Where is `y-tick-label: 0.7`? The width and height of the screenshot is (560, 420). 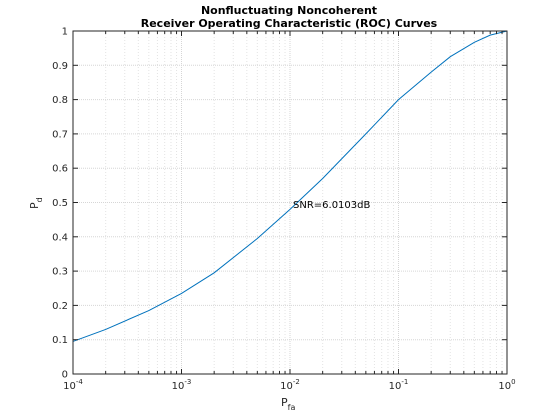 y-tick-label: 0.7 is located at coordinates (60, 134).